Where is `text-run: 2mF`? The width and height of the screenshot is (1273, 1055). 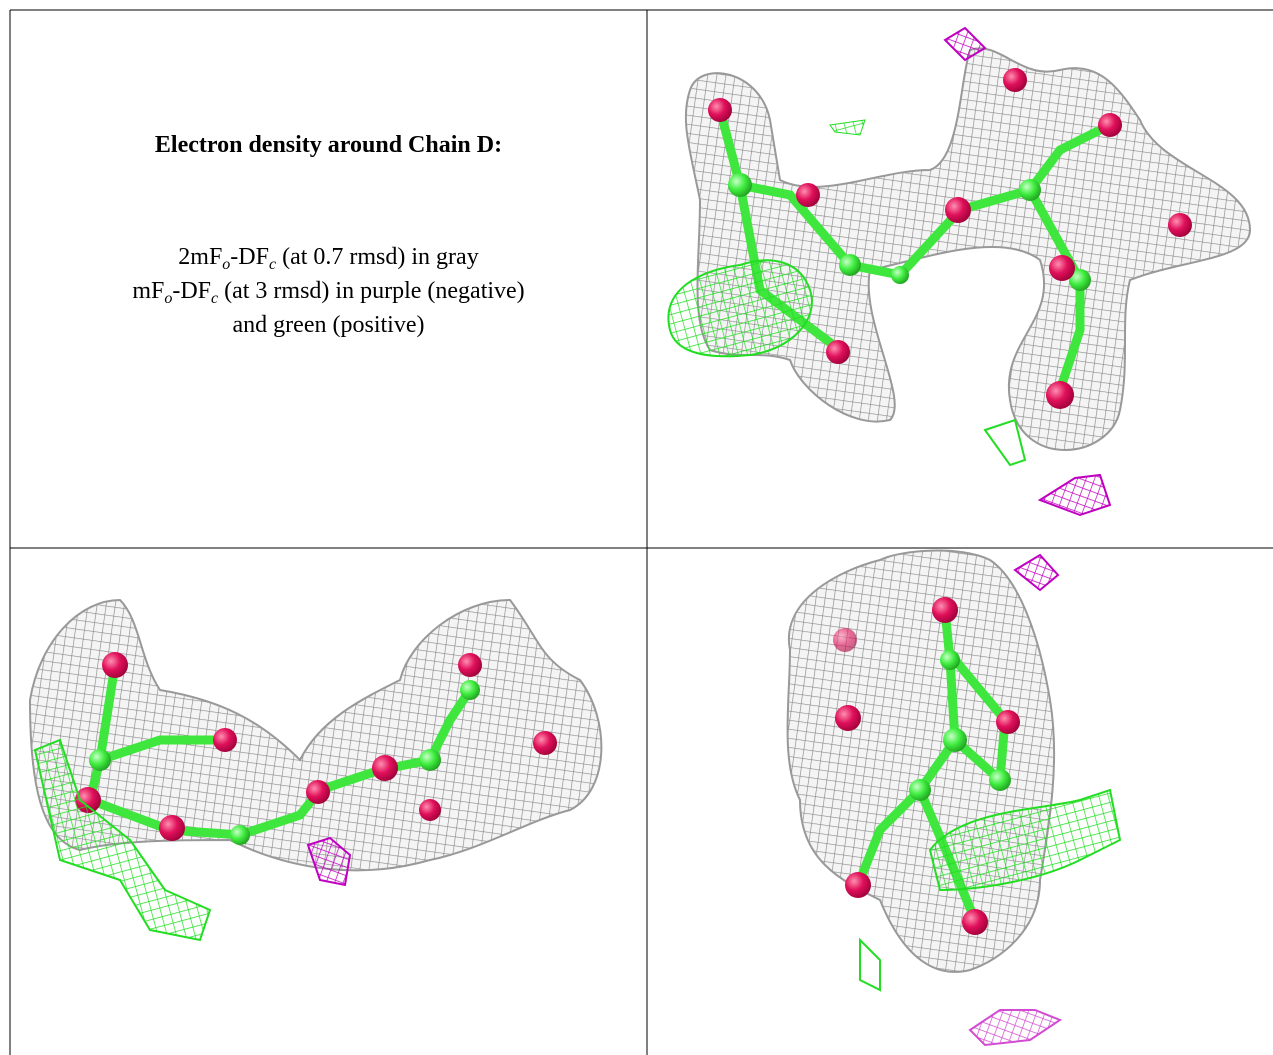 text-run: 2mF is located at coordinates (200, 257).